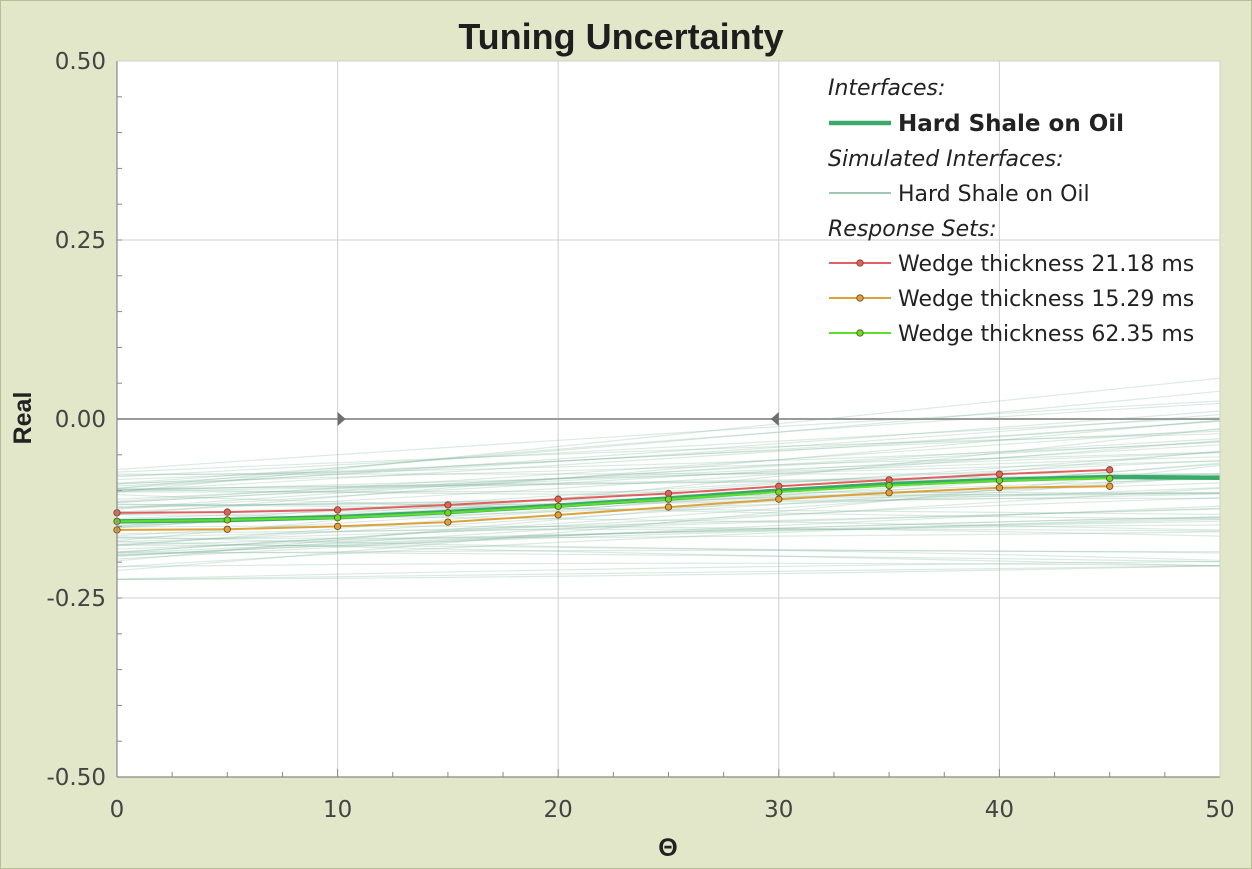 The width and height of the screenshot is (1252, 869). I want to click on legend-response-label: Wedge thickness 62.35 ms, so click(1046, 334).